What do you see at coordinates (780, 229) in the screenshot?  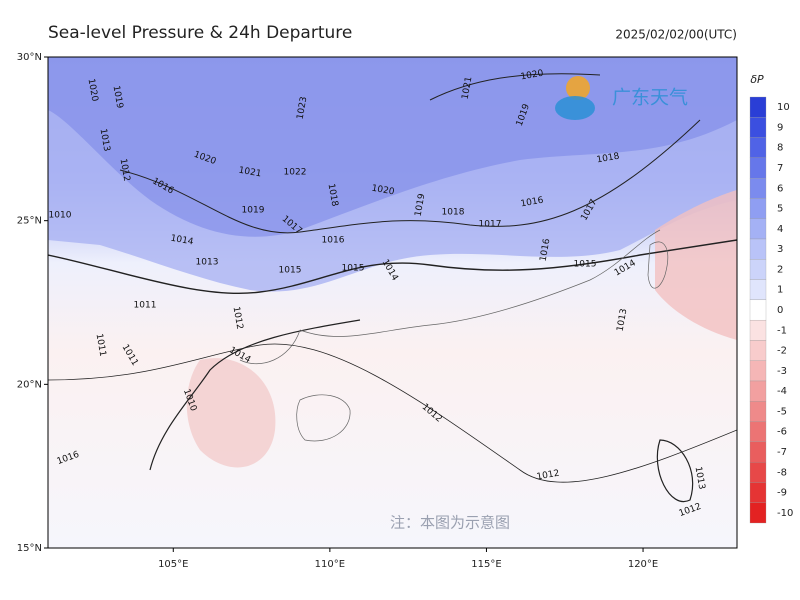 I see `colorbar-tick-label: 4` at bounding box center [780, 229].